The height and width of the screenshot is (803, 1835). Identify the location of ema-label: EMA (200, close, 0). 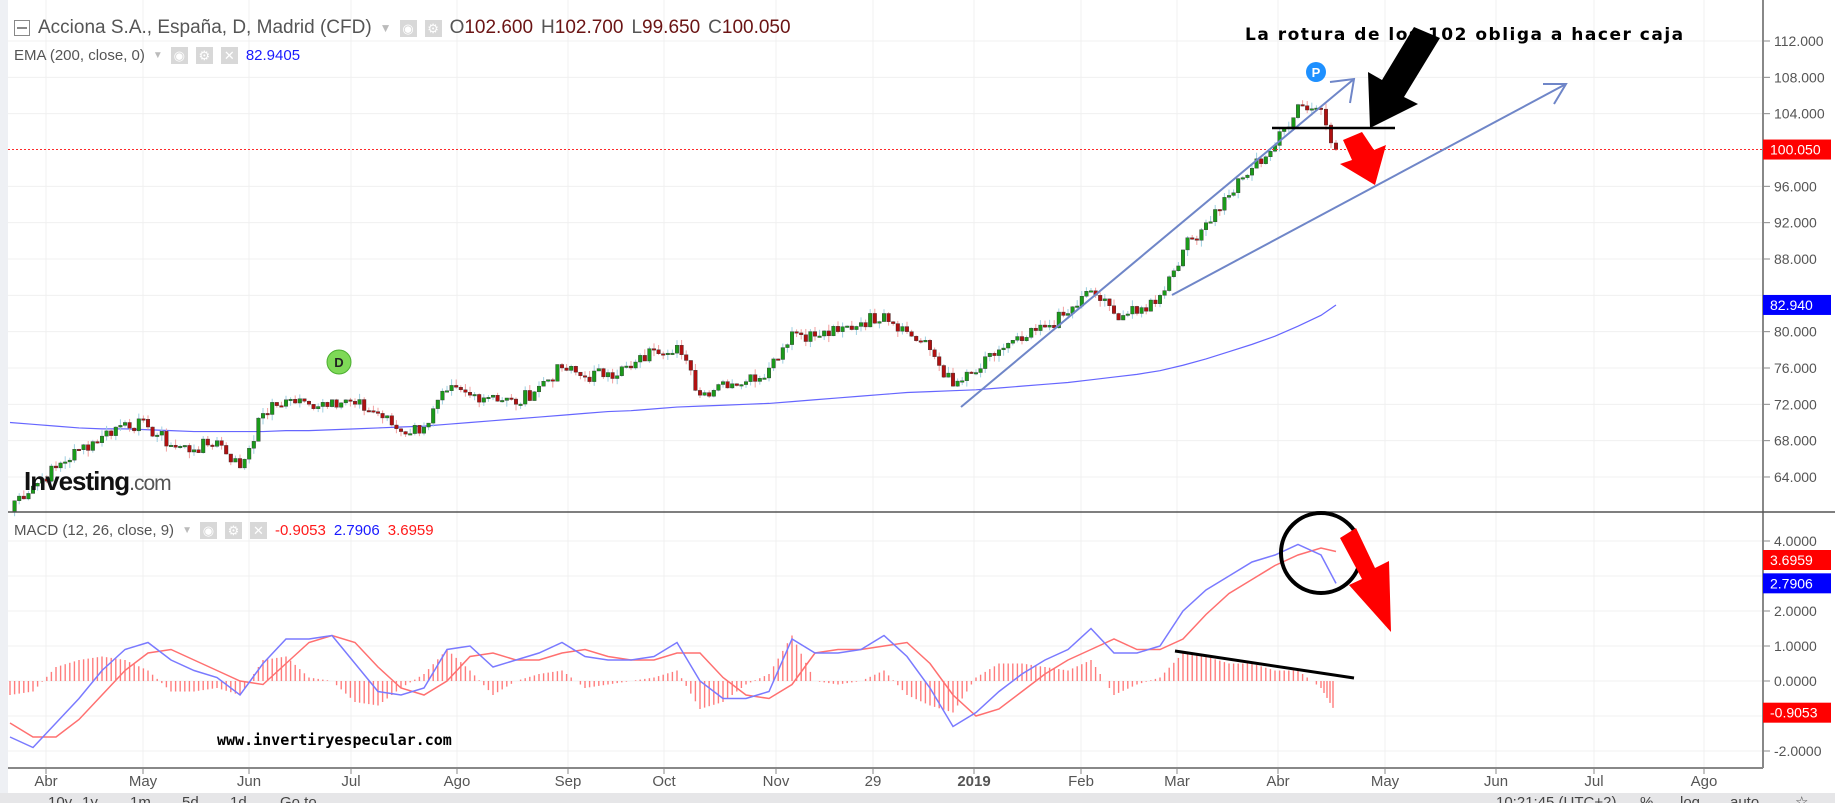
(79, 55).